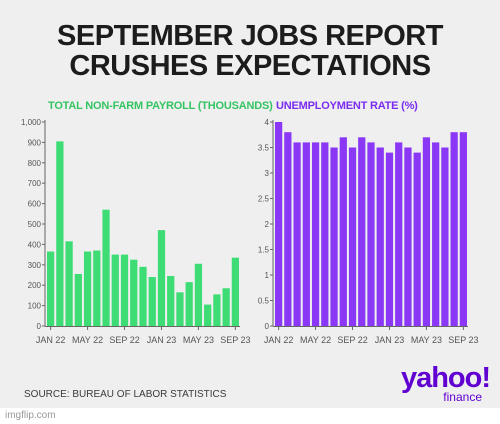 The width and height of the screenshot is (500, 424). I want to click on payroll-x-tick-label: SEP 23, so click(235, 340).